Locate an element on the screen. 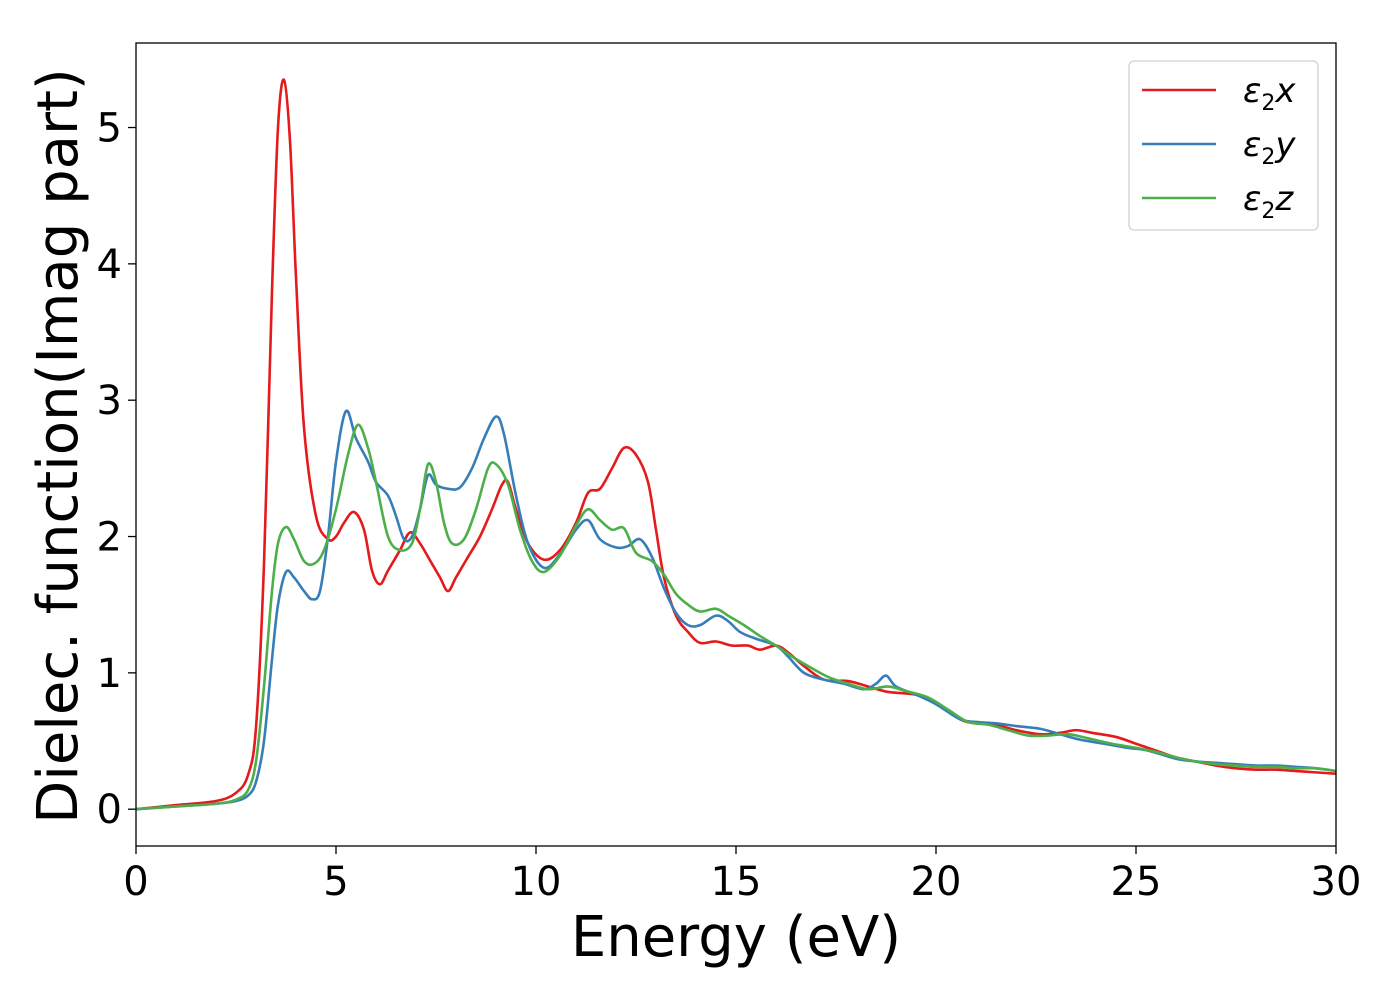 The image size is (1400, 1000). y-tick-label: 2 is located at coordinates (109, 538).